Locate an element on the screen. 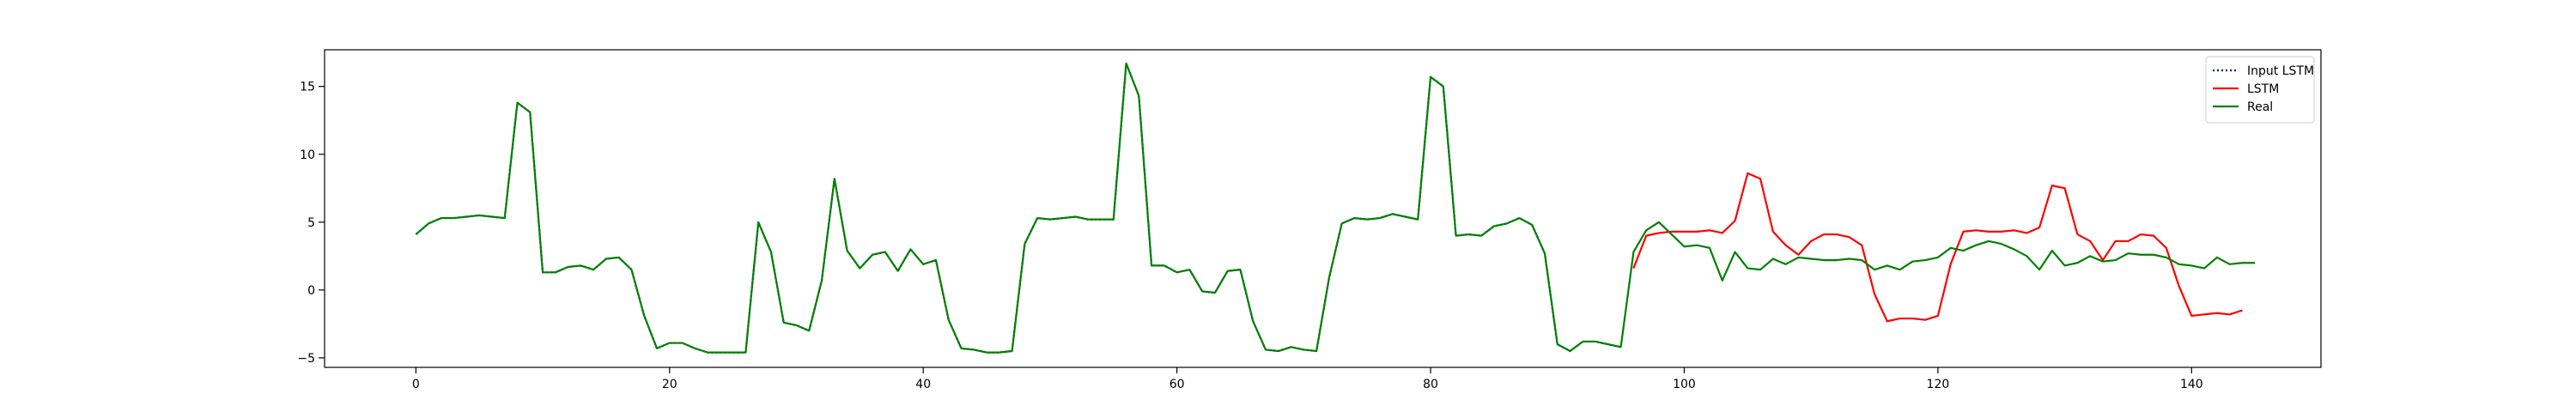 This screenshot has width=2576, height=412. y-tick-label: 5 is located at coordinates (311, 223).